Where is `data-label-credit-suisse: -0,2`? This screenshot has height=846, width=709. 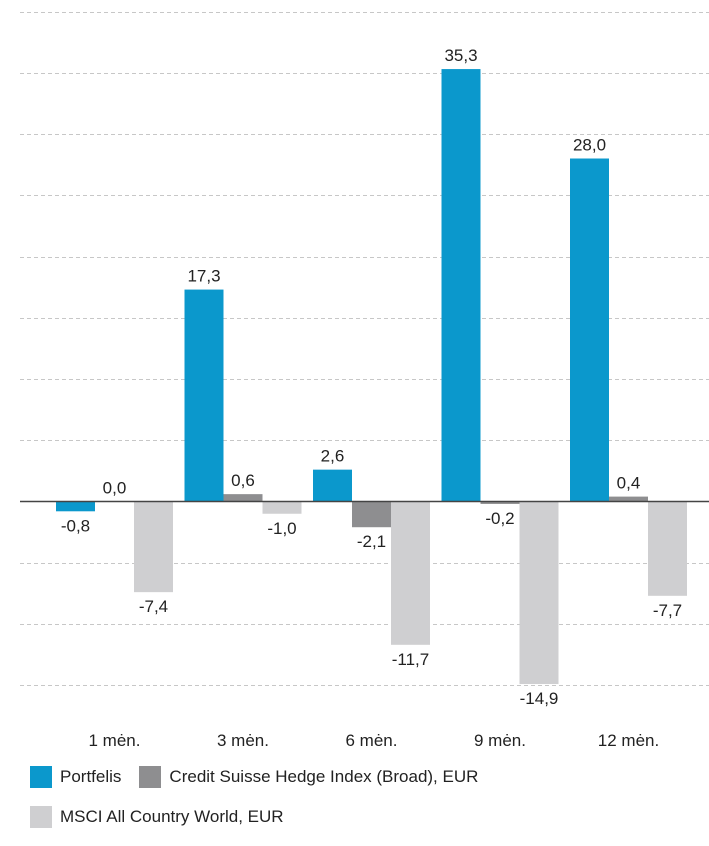
data-label-credit-suisse: -0,2 is located at coordinates (499, 518).